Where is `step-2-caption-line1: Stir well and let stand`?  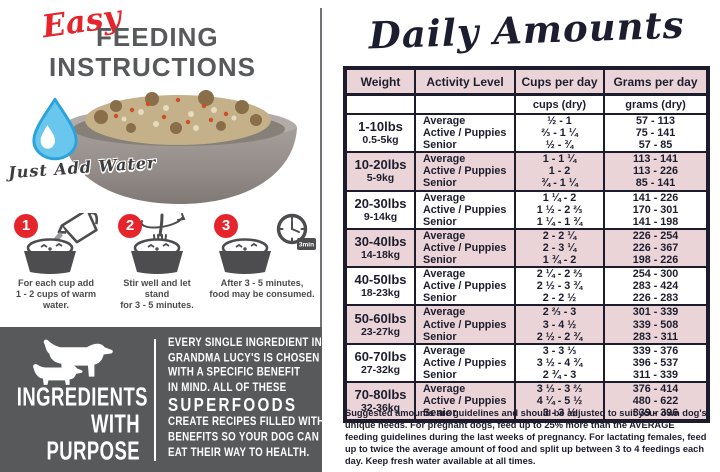 step-2-caption-line1: Stir well and let stand is located at coordinates (157, 288).